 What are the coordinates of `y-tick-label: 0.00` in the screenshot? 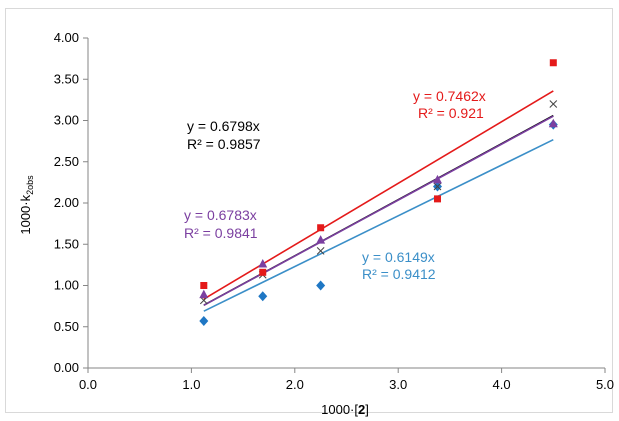 It's located at (66, 367).